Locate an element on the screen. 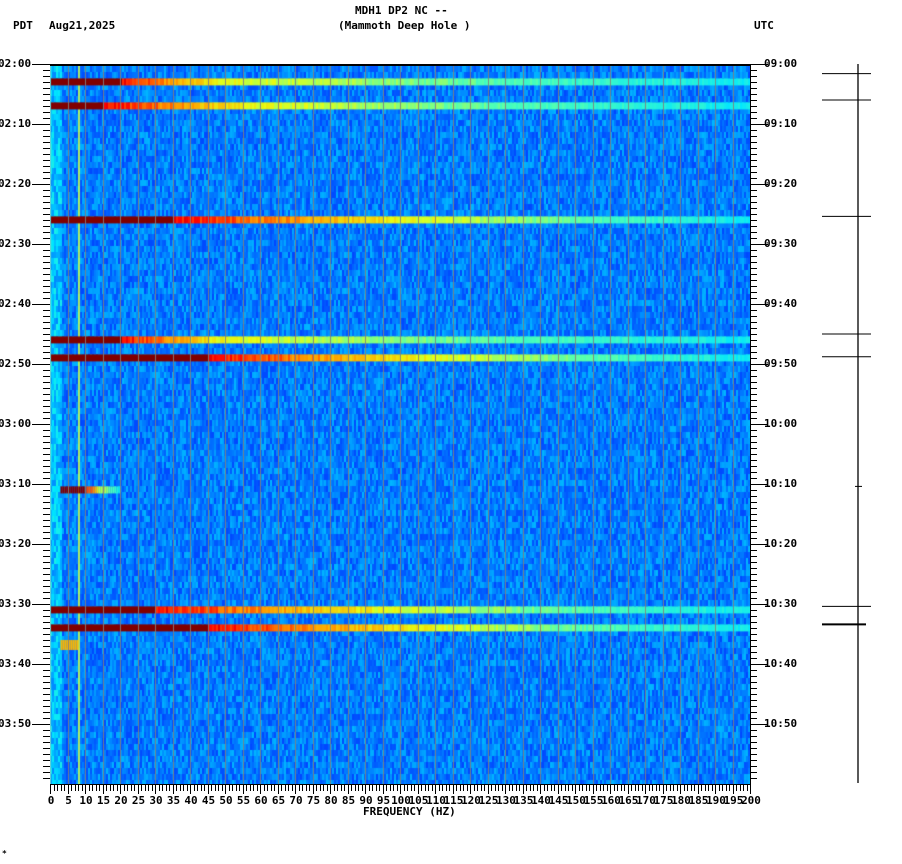  frequency-tick-label: 95 is located at coordinates (383, 800).